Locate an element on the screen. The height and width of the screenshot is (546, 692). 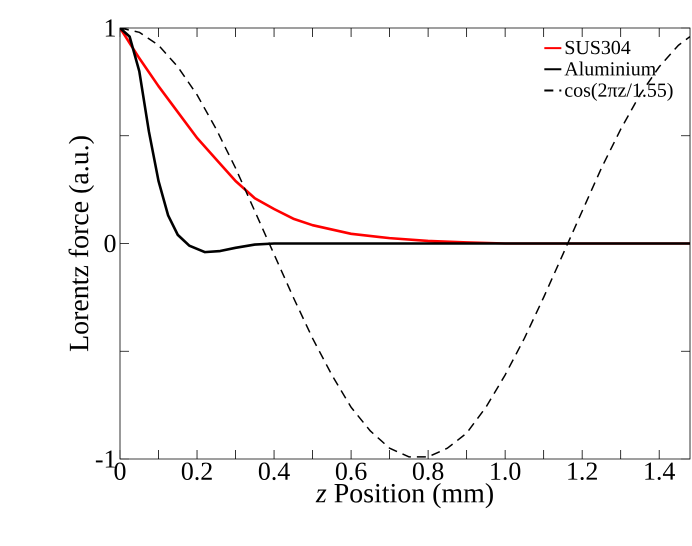
legend-label: SUS304 is located at coordinates (598, 47).